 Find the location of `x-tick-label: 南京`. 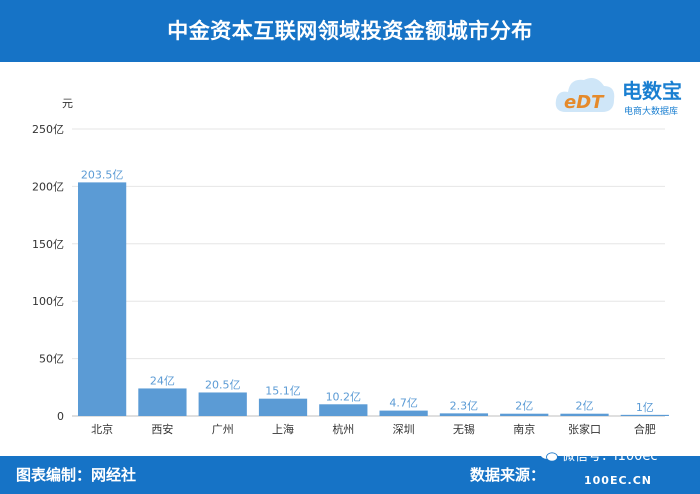

x-tick-label: 南京 is located at coordinates (524, 429).